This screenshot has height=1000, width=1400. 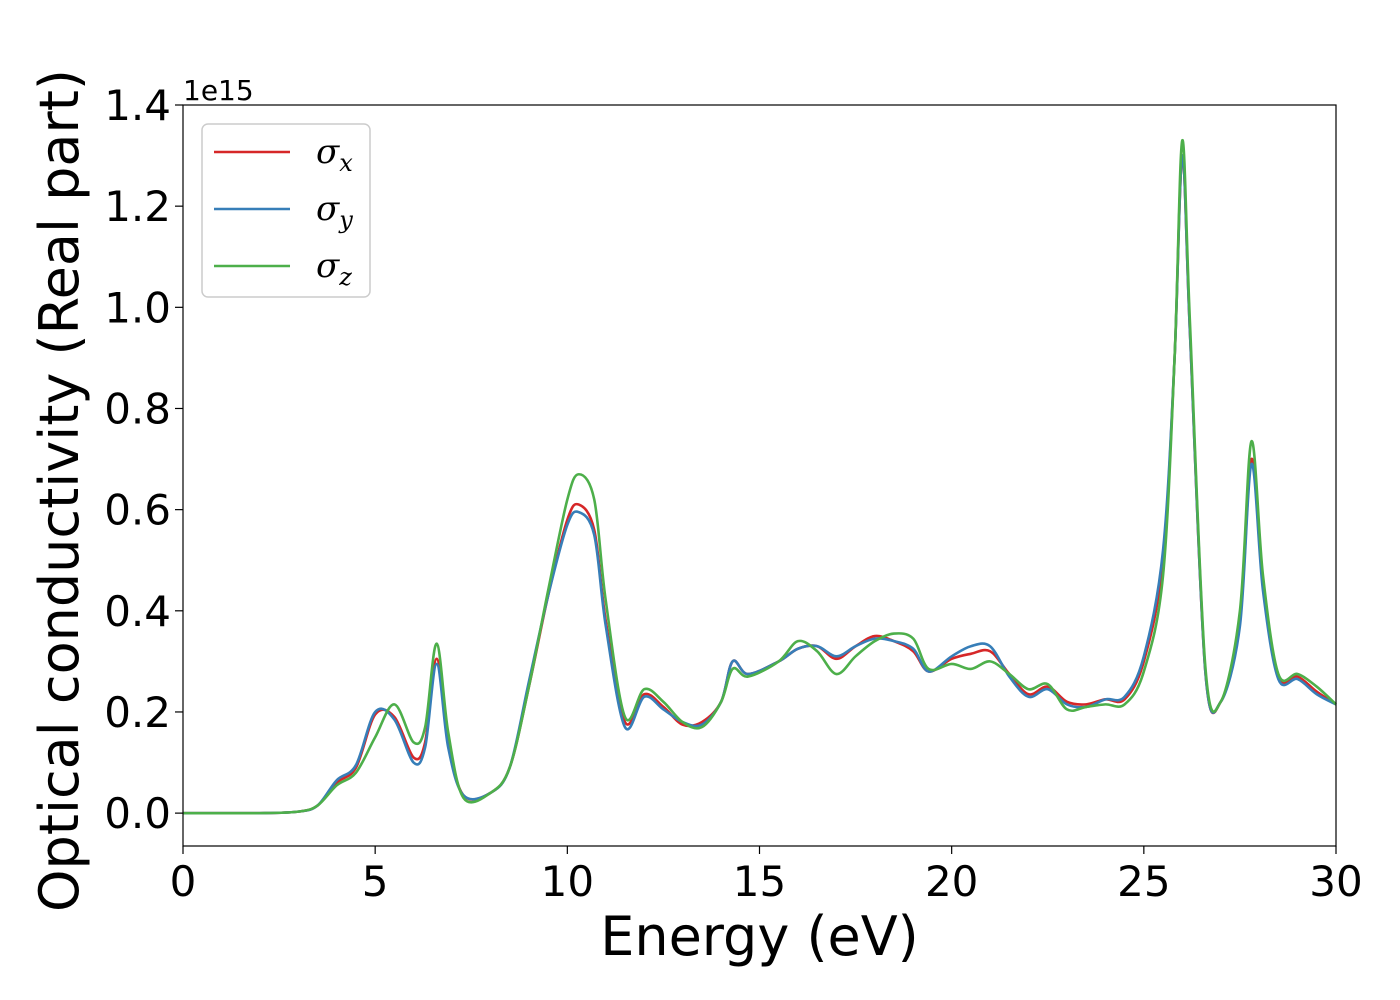 What do you see at coordinates (567, 881) in the screenshot?
I see `x-tick-label: 10` at bounding box center [567, 881].